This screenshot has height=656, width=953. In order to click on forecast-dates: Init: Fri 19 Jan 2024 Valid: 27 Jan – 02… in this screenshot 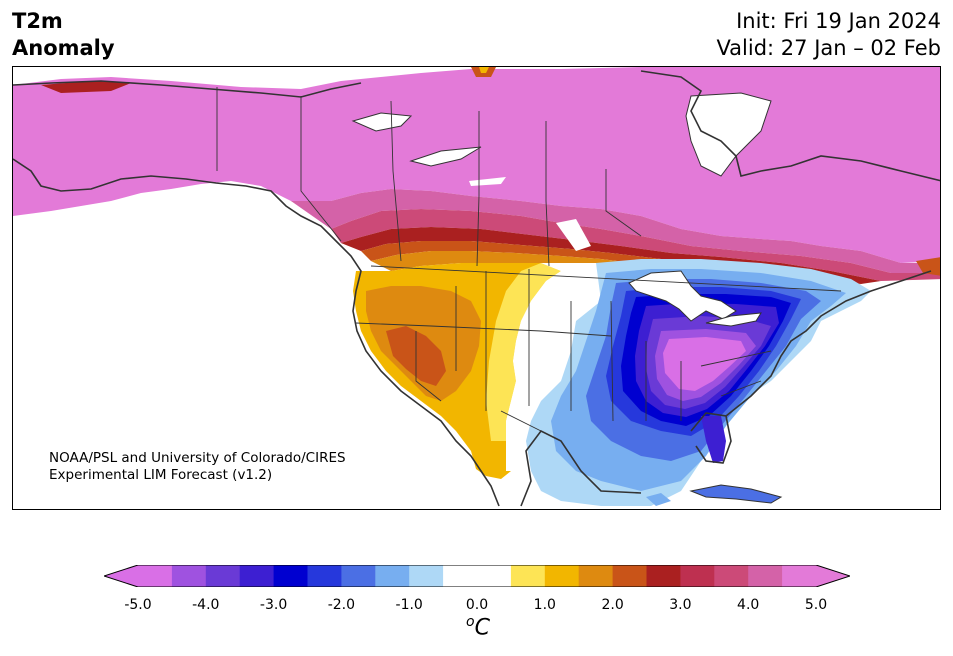, I will do `click(828, 35)`.